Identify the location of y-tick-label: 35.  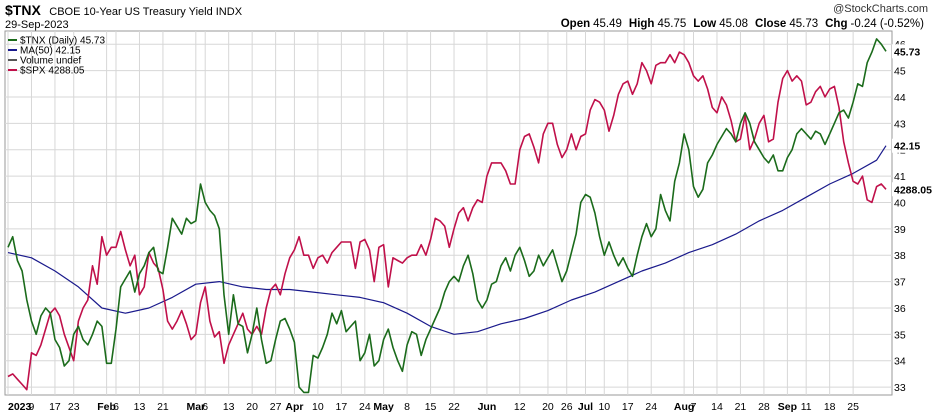
(900, 335).